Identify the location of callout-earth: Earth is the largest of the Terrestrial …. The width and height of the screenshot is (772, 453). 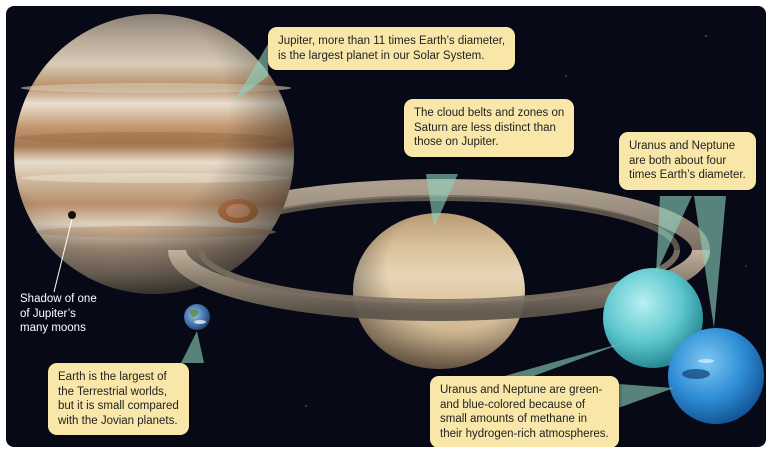
(118, 399).